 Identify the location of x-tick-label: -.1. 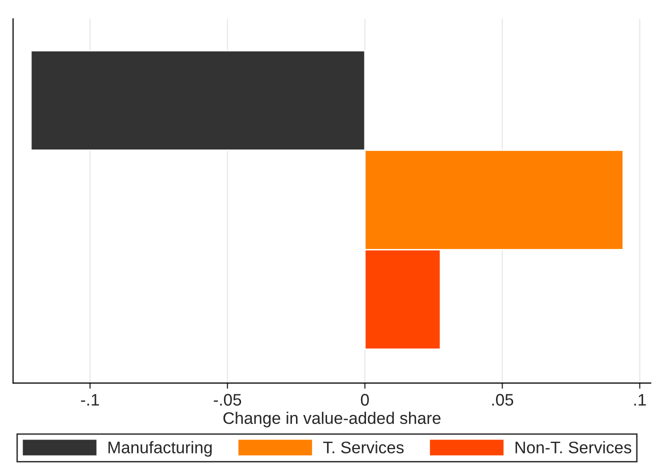
(90, 400).